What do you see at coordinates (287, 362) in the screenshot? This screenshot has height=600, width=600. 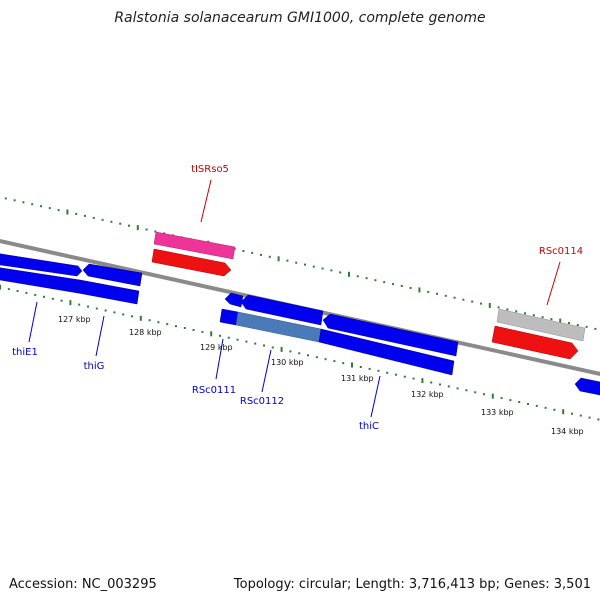 I see `scale-label: 130 kbp` at bounding box center [287, 362].